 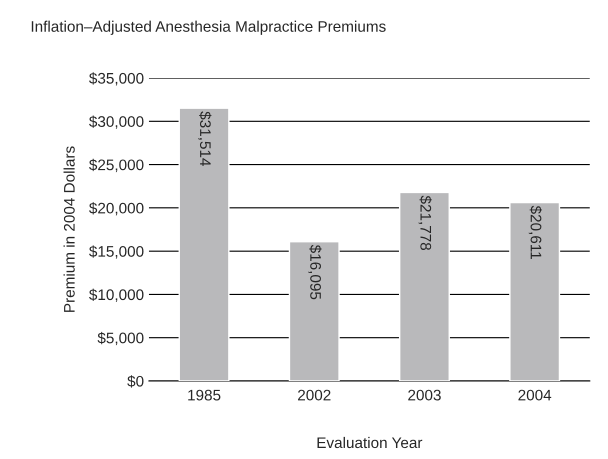 What do you see at coordinates (69, 229) in the screenshot?
I see `y-axis-title: Premium in 2004 Dollars` at bounding box center [69, 229].